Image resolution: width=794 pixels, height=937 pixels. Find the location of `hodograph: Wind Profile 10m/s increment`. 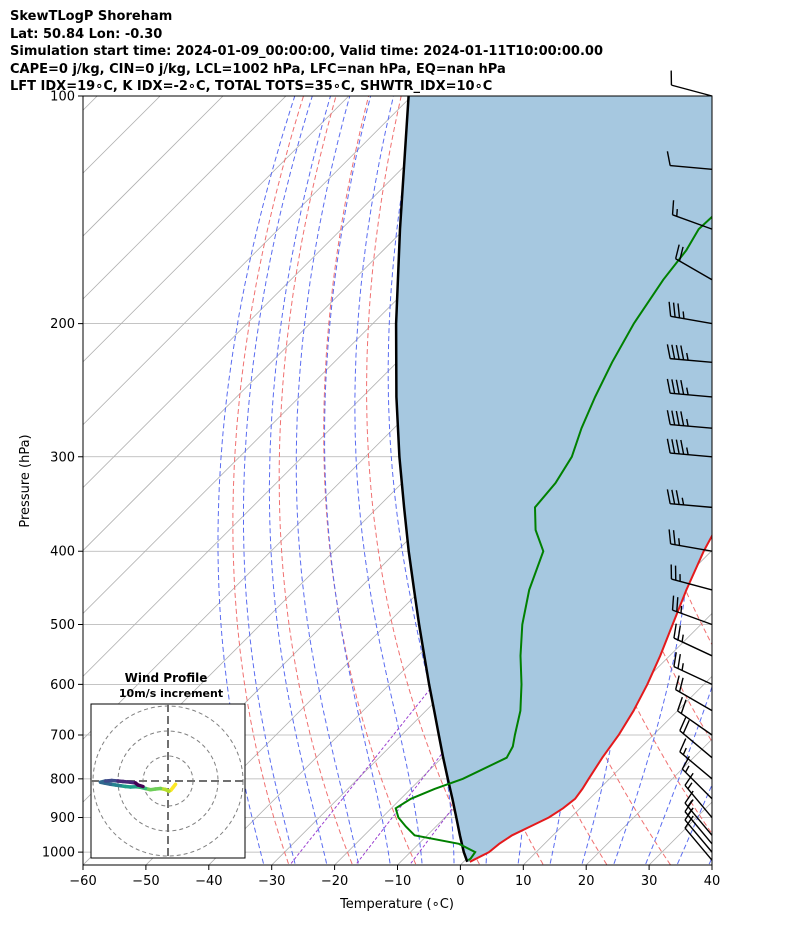

hodograph: Wind Profile 10m/s increment is located at coordinates (168, 765).